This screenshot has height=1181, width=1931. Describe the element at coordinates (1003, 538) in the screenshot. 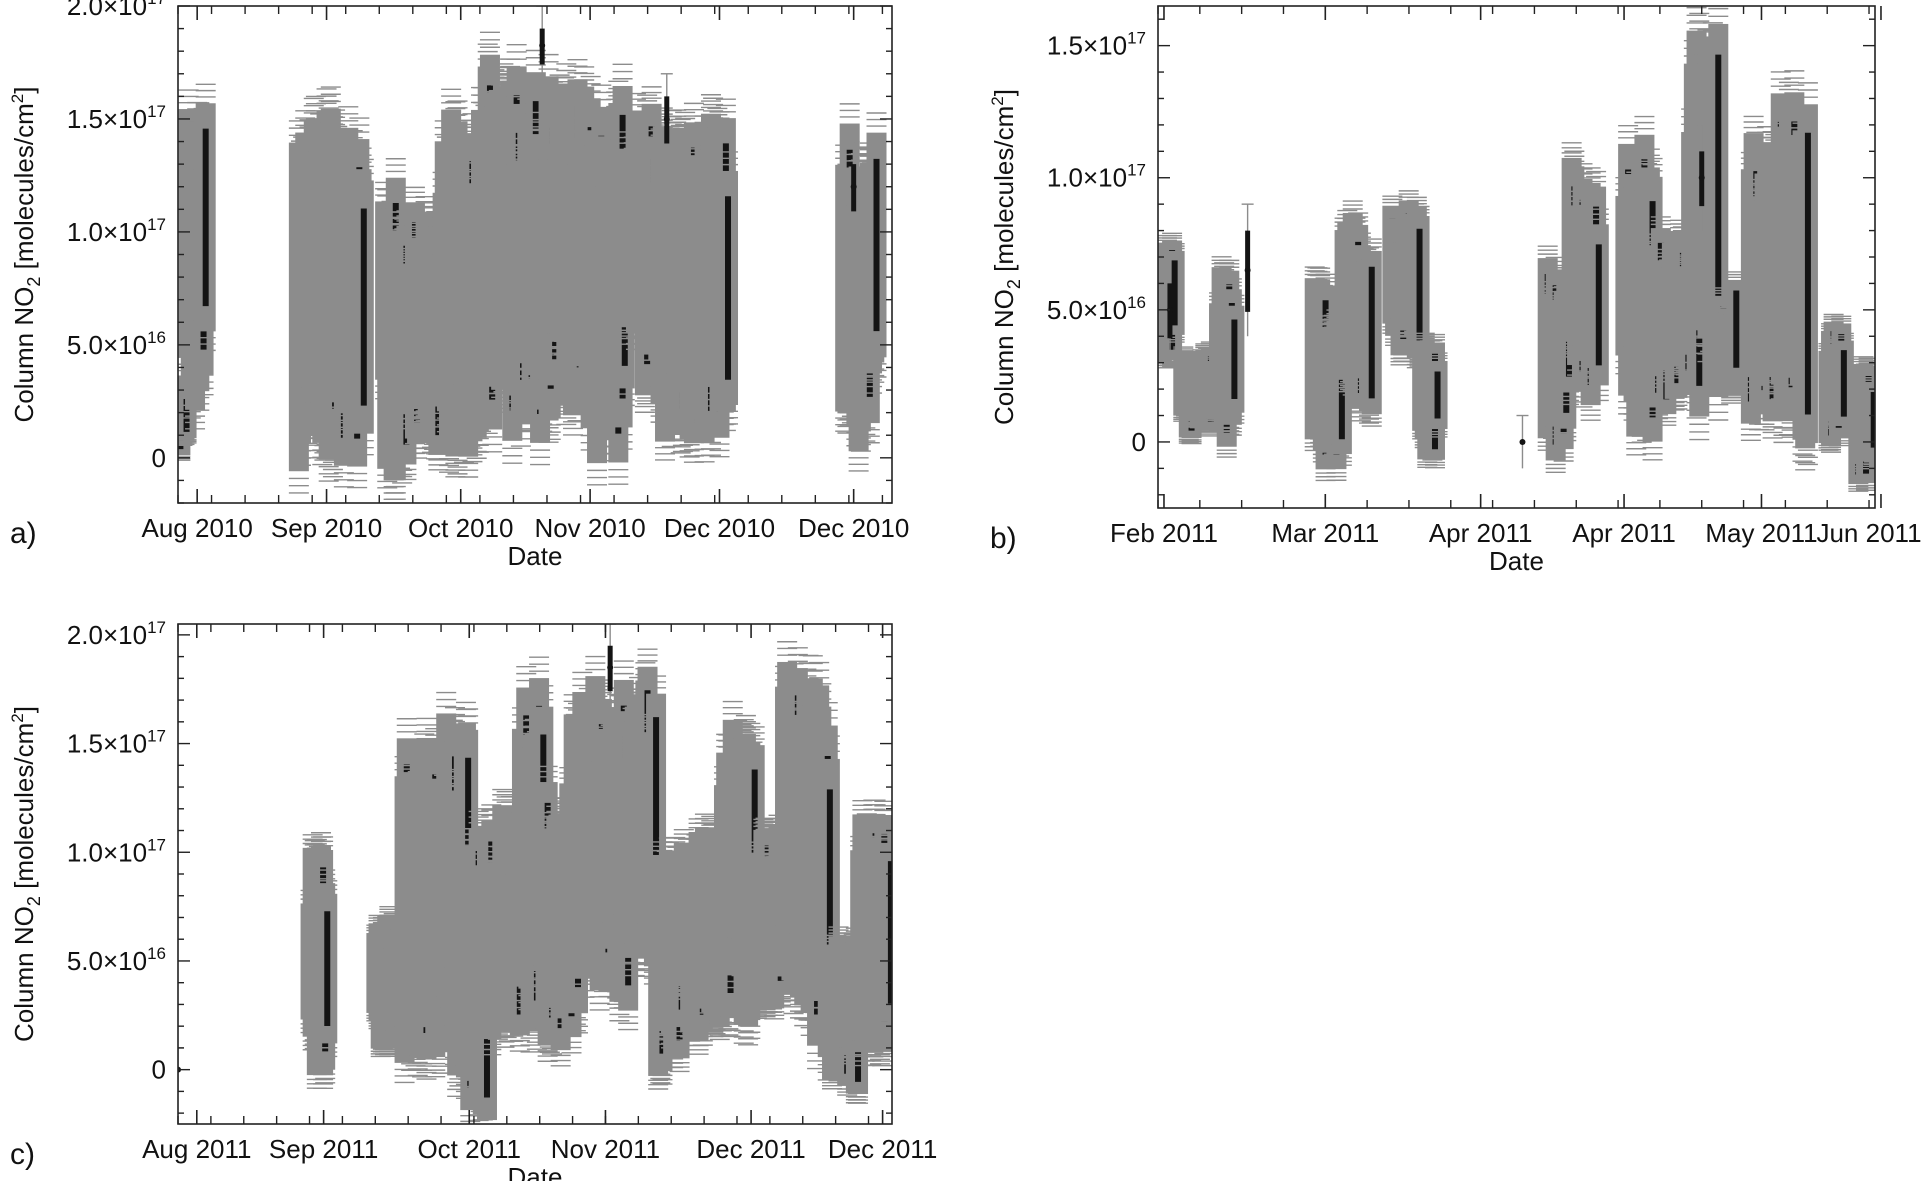

I see `panel-label: b)` at that location.